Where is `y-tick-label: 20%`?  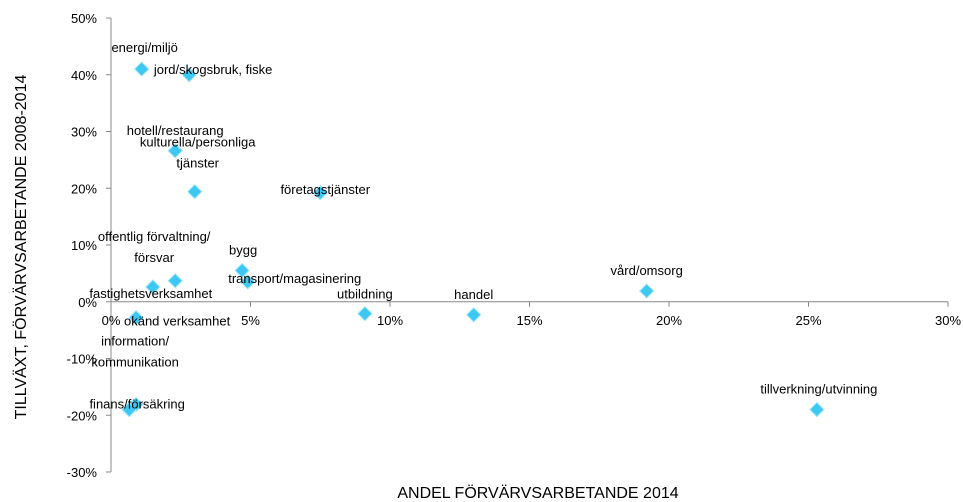 y-tick-label: 20% is located at coordinates (84, 188).